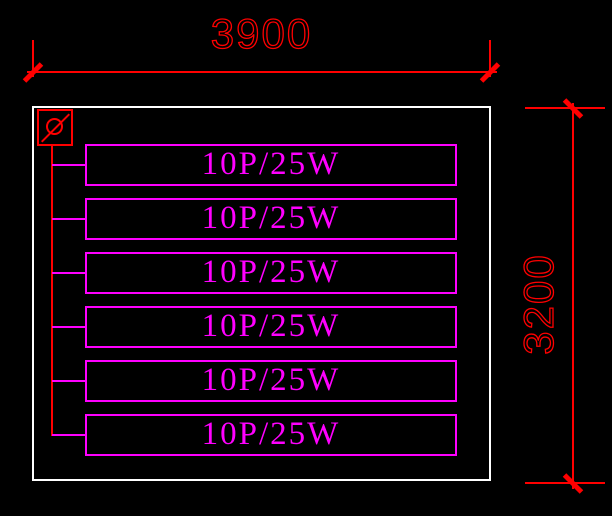 The height and width of the screenshot is (516, 612). Describe the element at coordinates (33, 58) in the screenshot. I see `extension-line-left` at that location.